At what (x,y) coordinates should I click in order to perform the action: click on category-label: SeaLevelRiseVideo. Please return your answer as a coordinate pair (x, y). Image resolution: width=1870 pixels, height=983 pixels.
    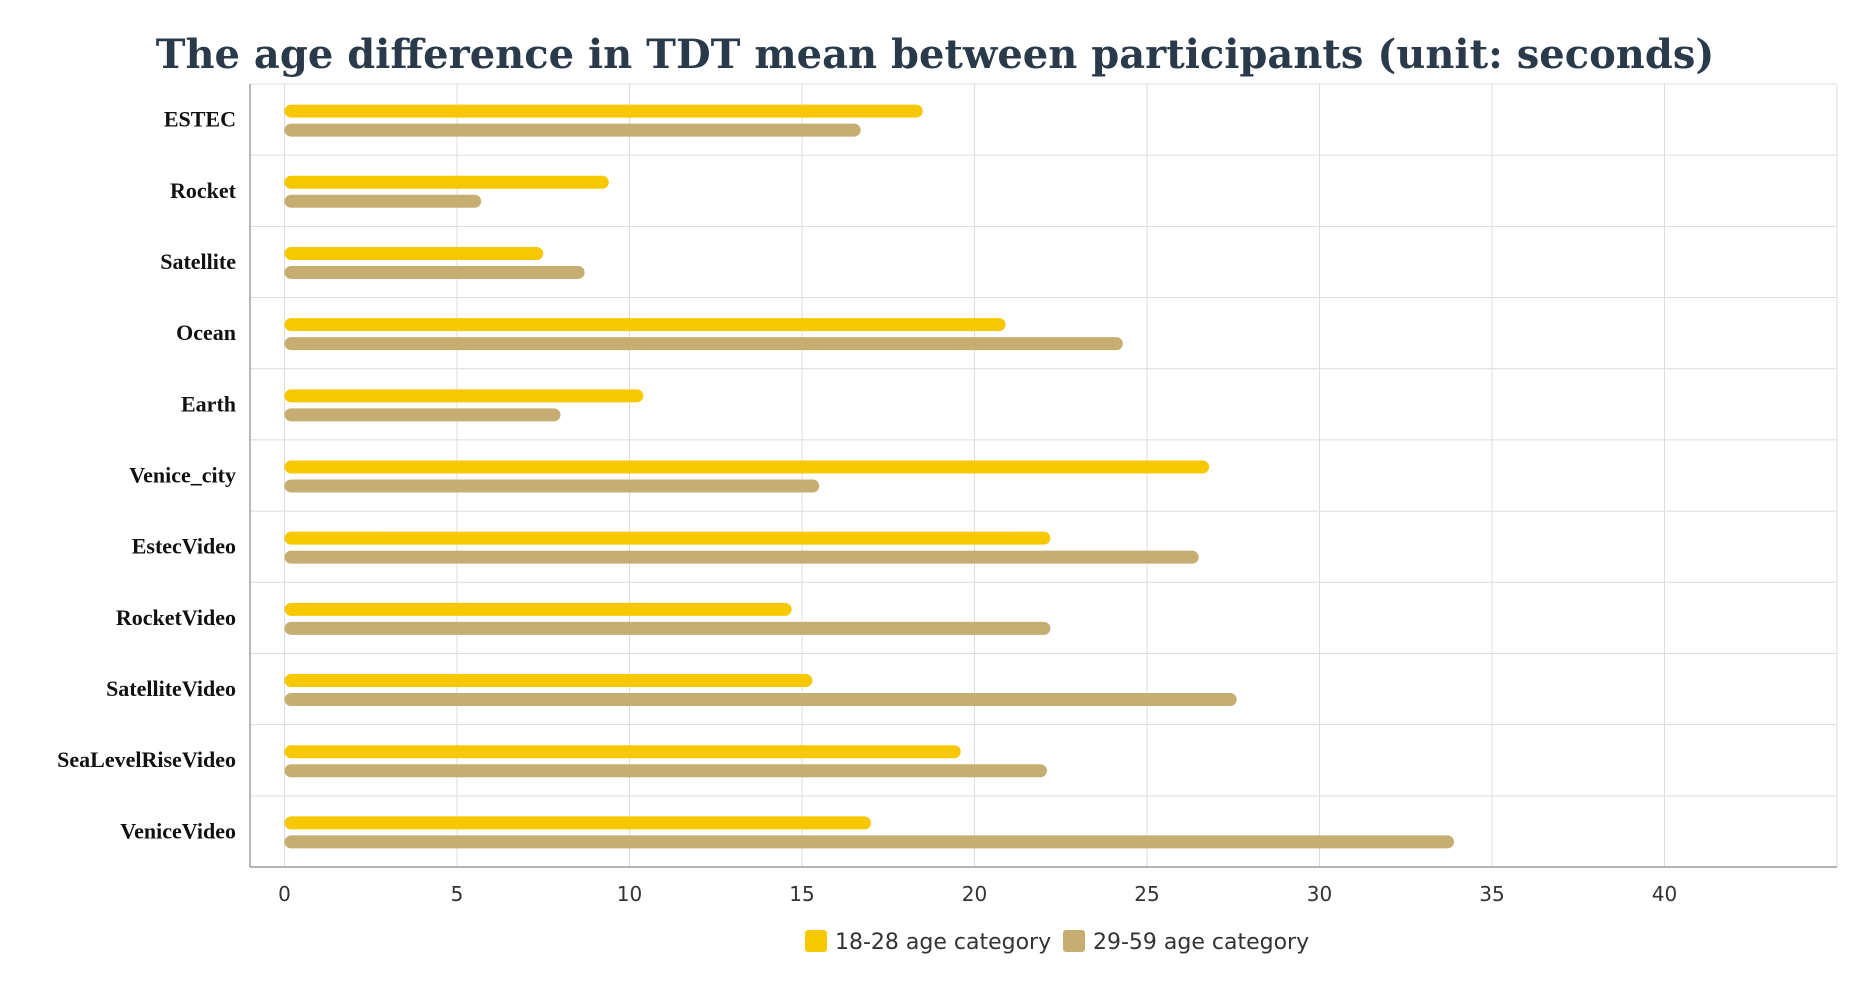
    Looking at the image, I should click on (146, 759).